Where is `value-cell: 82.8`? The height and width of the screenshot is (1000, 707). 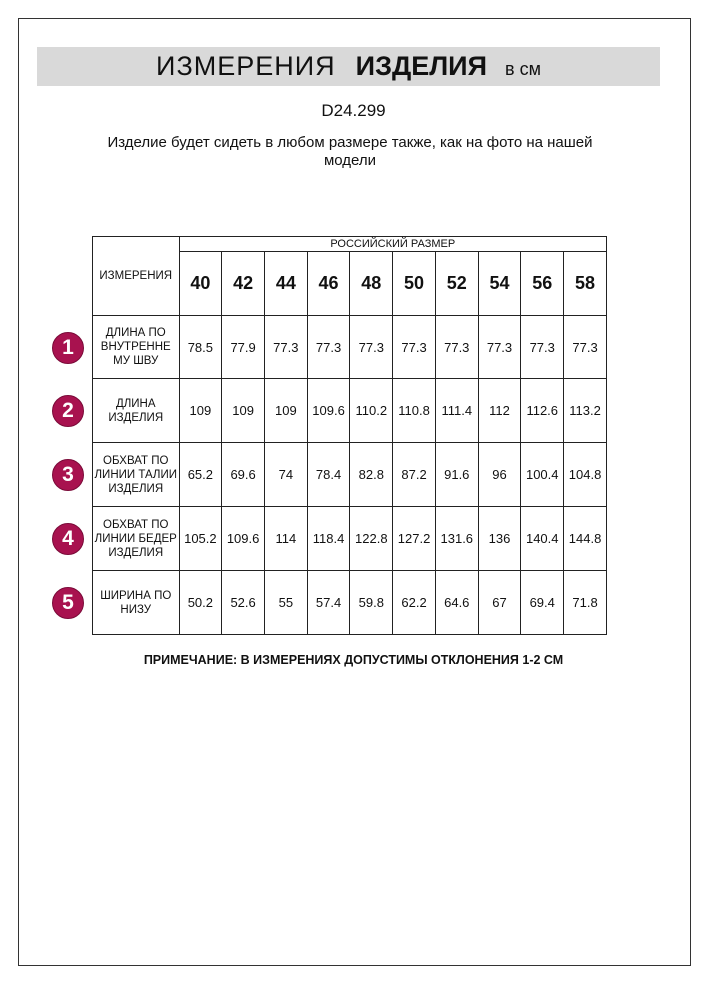 value-cell: 82.8 is located at coordinates (371, 474).